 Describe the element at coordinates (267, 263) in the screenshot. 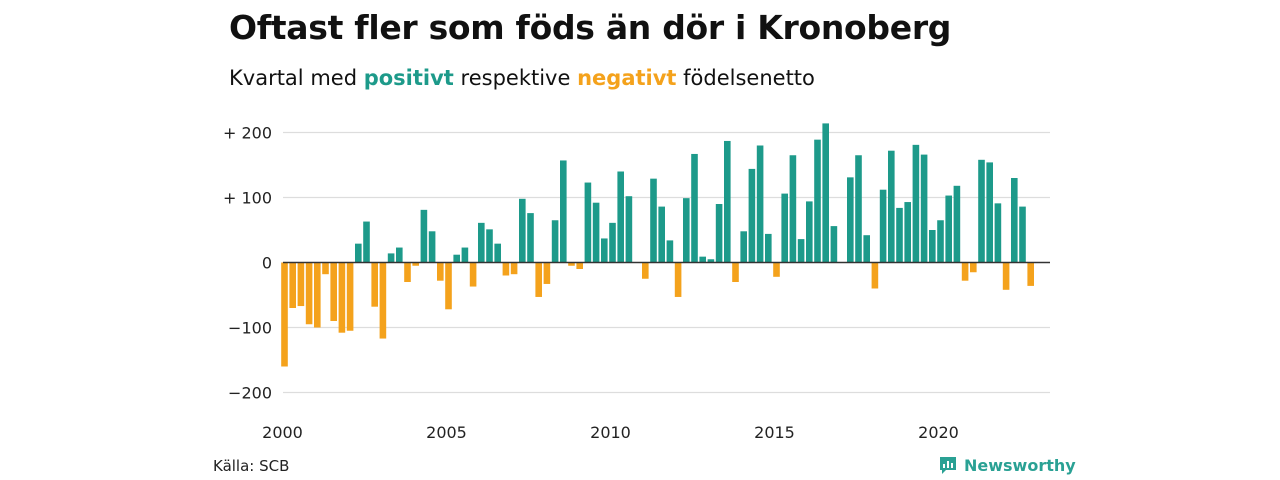

I see `y-tick-label: 0` at that location.